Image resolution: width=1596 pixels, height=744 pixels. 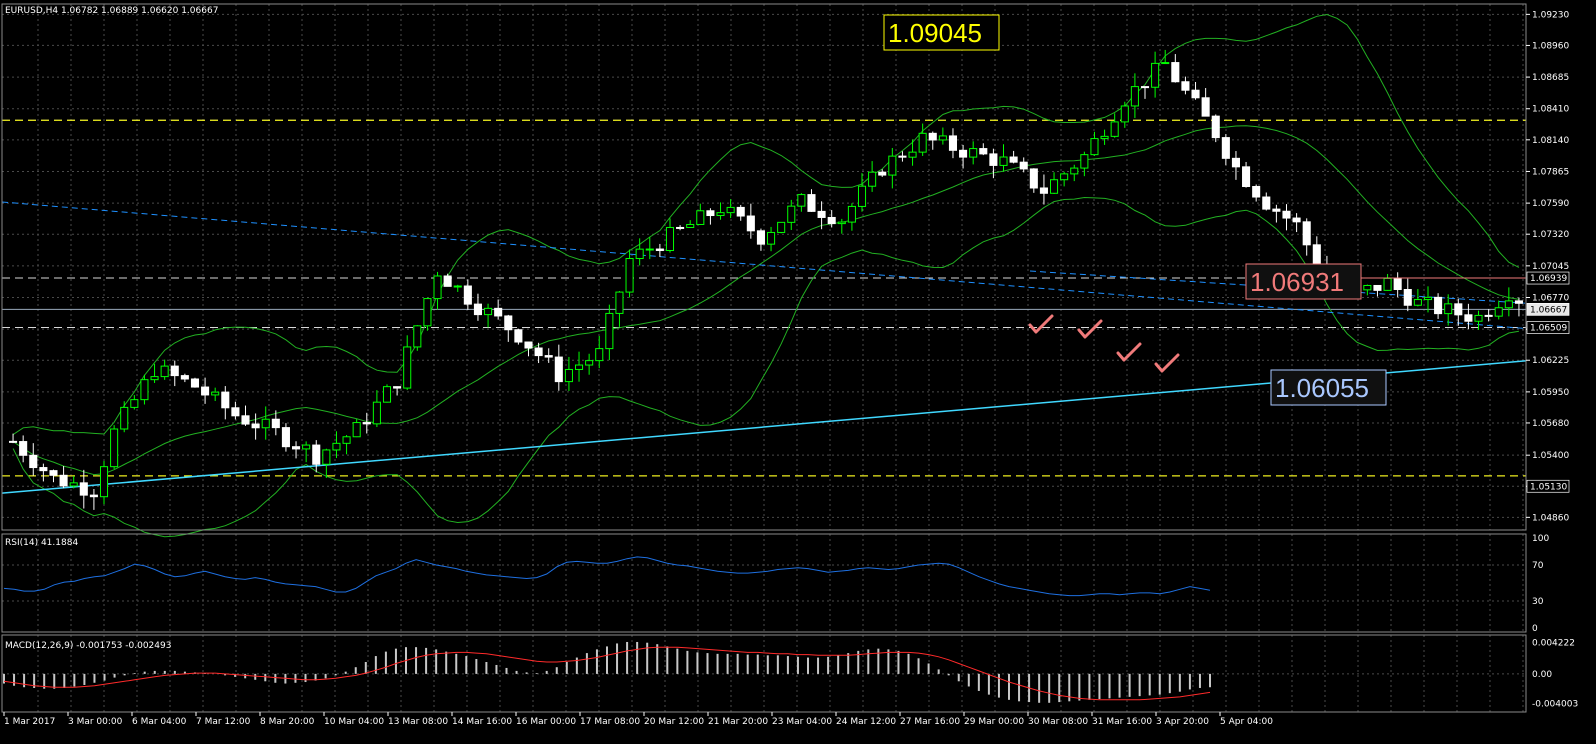 What do you see at coordinates (1550, 172) in the screenshot?
I see `y-tick-label: 1.07865` at bounding box center [1550, 172].